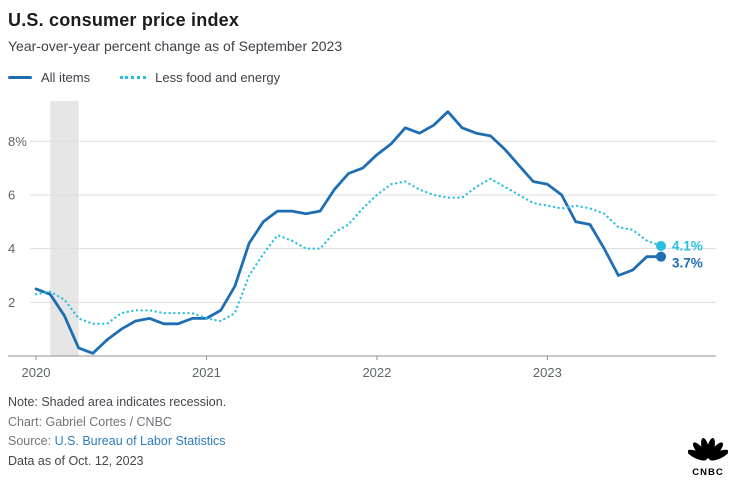  Describe the element at coordinates (547, 372) in the screenshot. I see `x-tick-label: 2023` at that location.